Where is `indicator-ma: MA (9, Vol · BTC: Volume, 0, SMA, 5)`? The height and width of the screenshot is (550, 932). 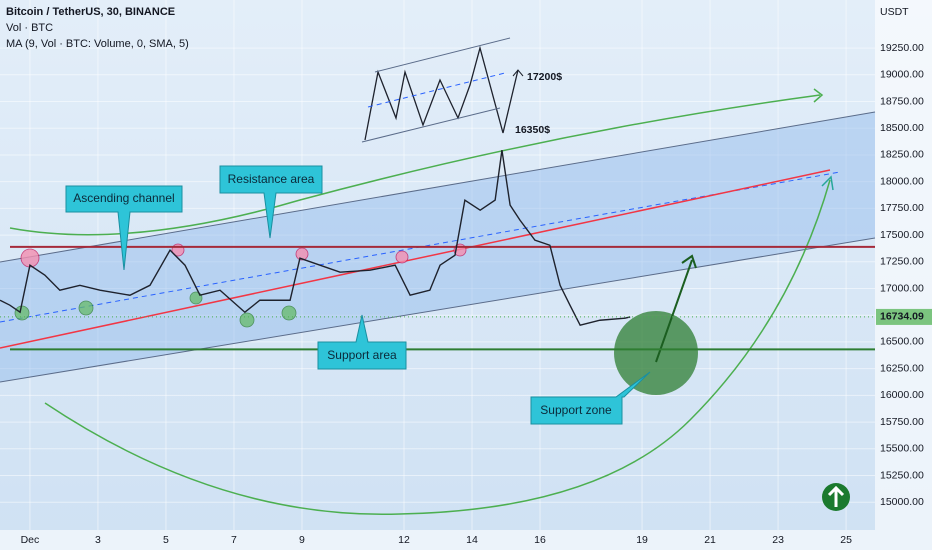 indicator-ma: MA (9, Vol · BTC: Volume, 0, SMA, 5) is located at coordinates (97, 44).